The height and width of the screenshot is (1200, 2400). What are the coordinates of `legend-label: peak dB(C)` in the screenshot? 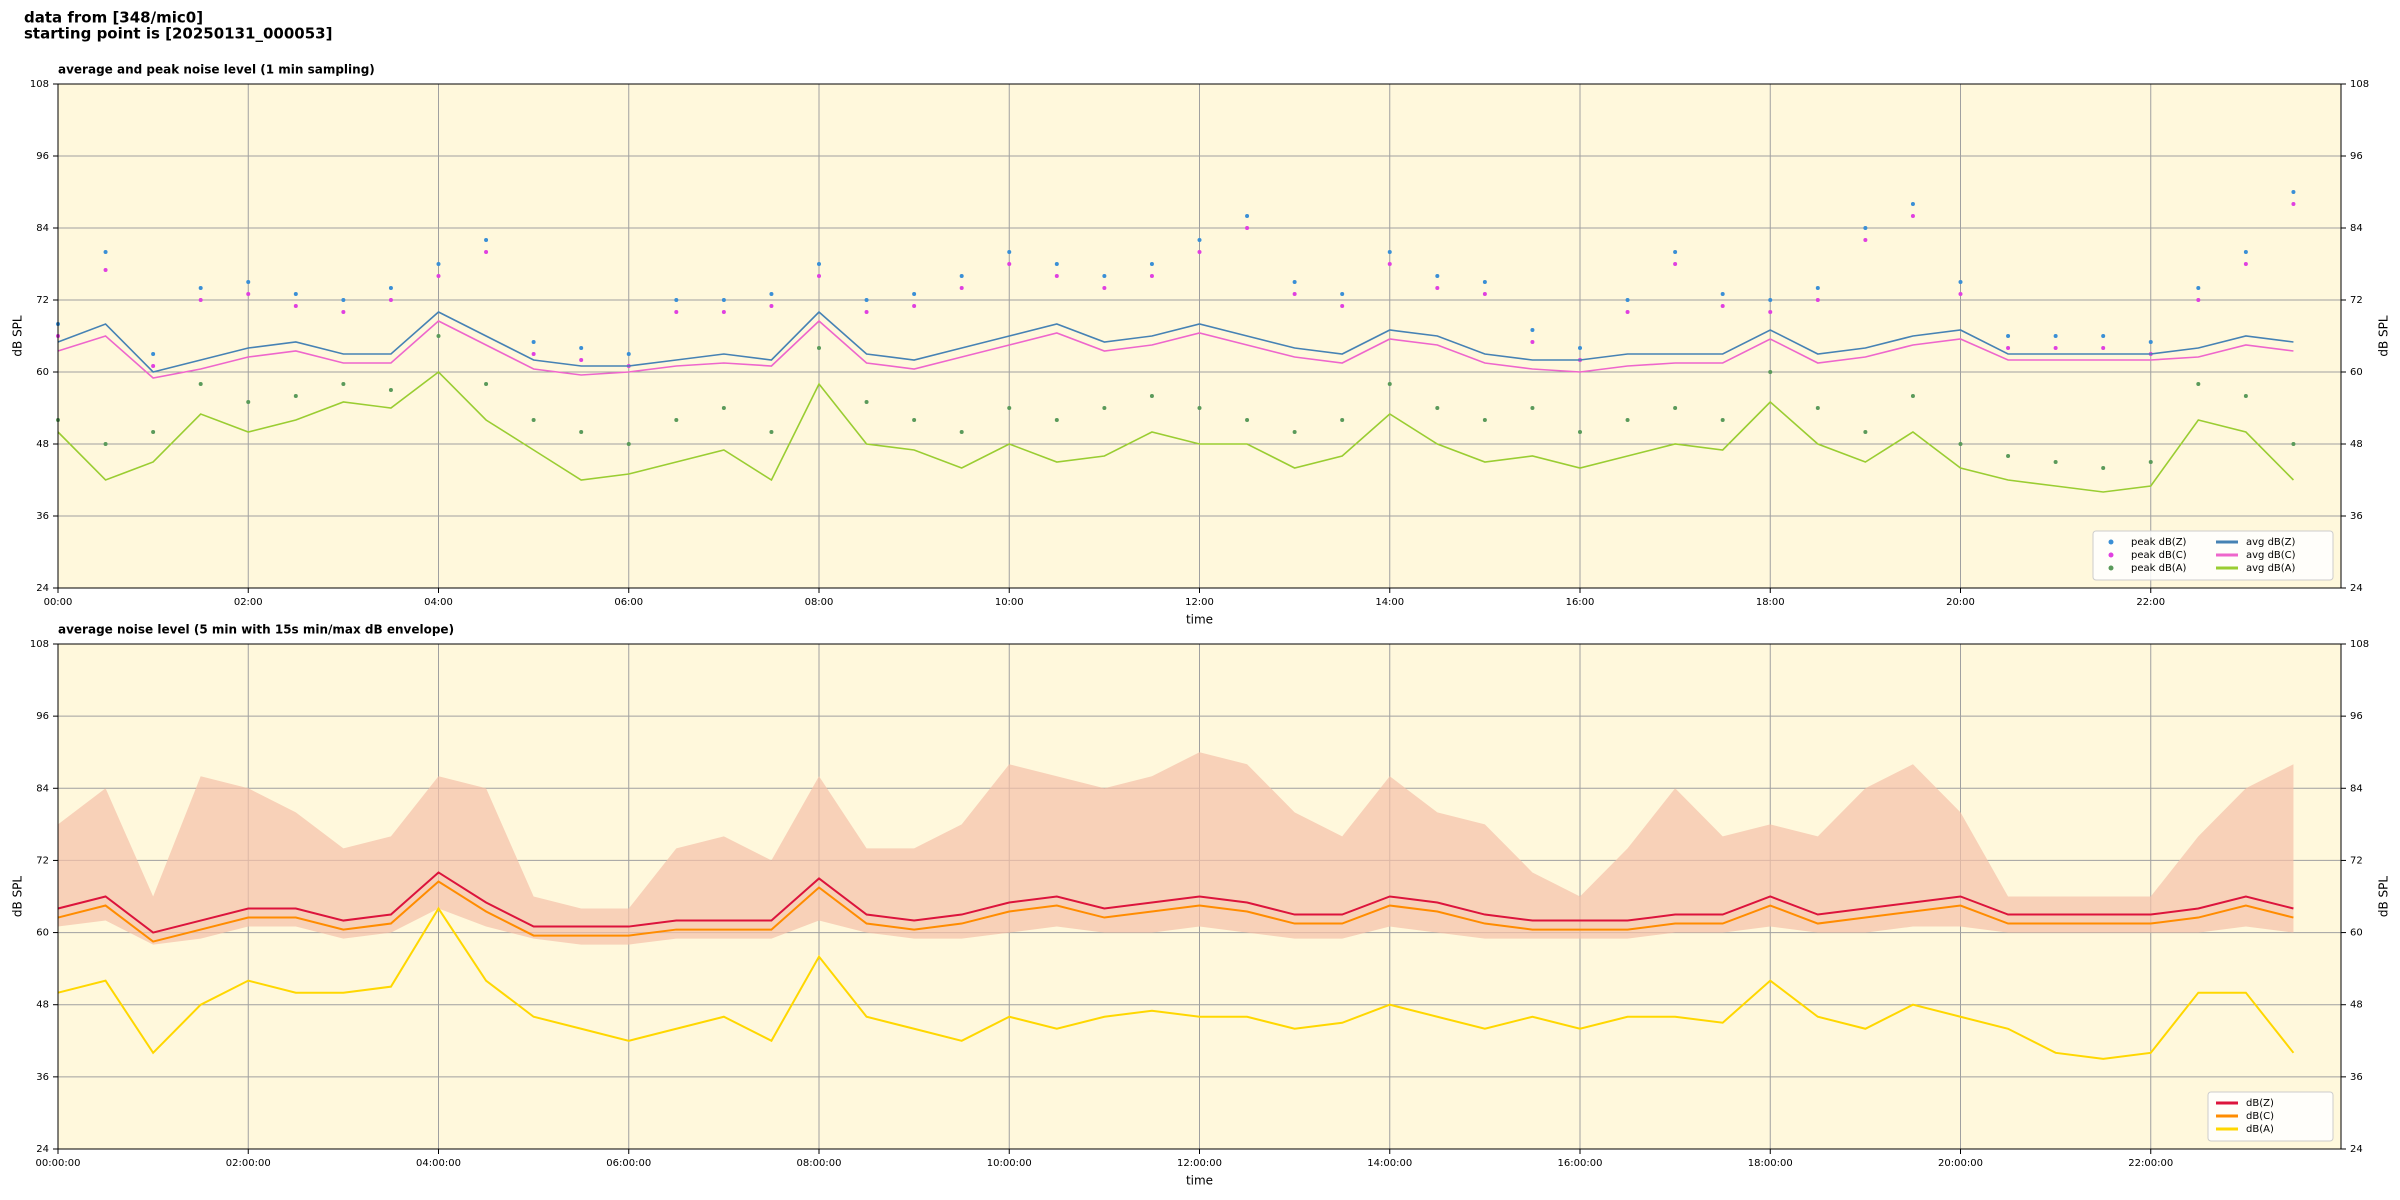 It's located at (2159, 555).